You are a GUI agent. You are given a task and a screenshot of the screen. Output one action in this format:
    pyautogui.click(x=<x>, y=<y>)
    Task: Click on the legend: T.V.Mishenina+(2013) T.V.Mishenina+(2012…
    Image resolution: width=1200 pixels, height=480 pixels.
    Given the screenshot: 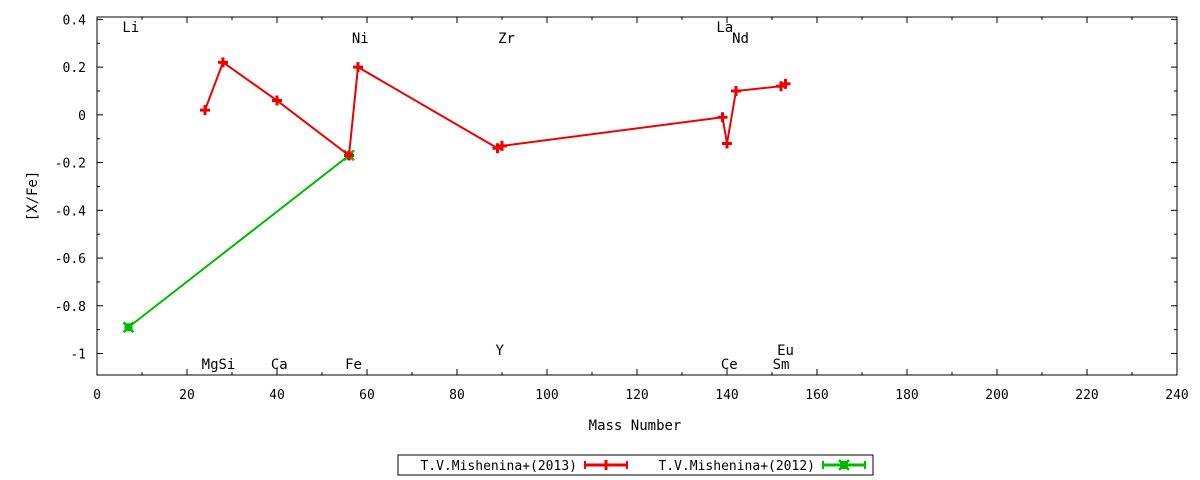 What is the action you would take?
    pyautogui.click(x=635, y=465)
    